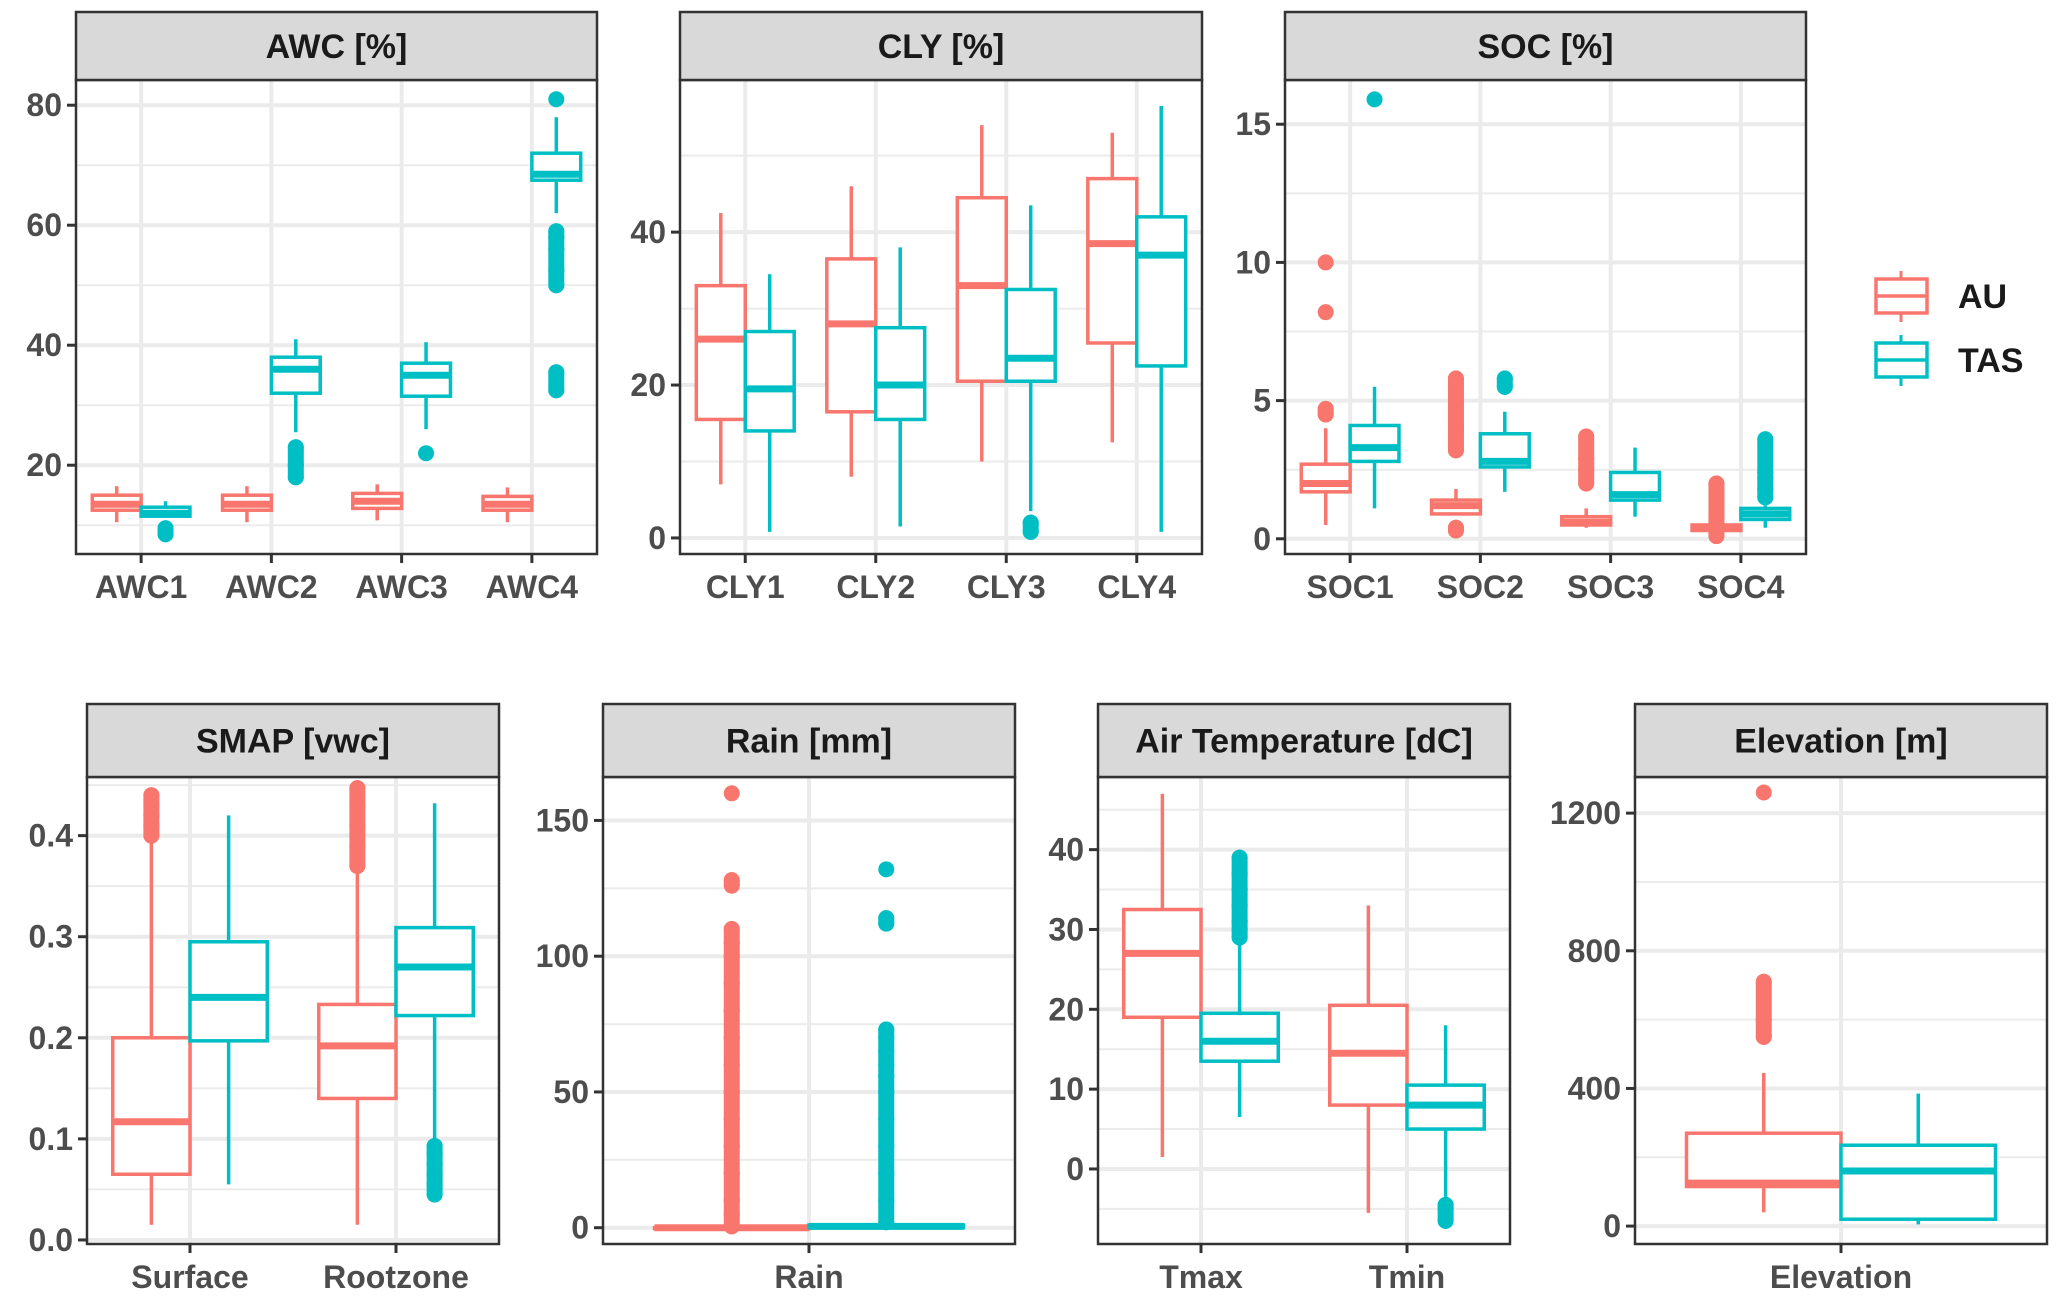  What do you see at coordinates (1586, 478) in the screenshot?
I see `box-au-soc3` at bounding box center [1586, 478].